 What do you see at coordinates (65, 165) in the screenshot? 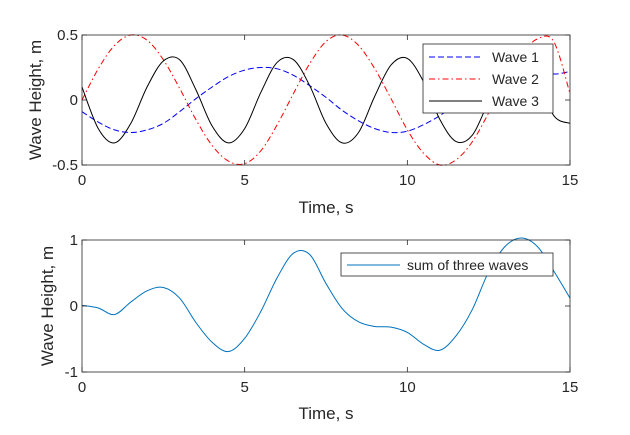
I see `top-ytick-label: -0.5` at bounding box center [65, 165].